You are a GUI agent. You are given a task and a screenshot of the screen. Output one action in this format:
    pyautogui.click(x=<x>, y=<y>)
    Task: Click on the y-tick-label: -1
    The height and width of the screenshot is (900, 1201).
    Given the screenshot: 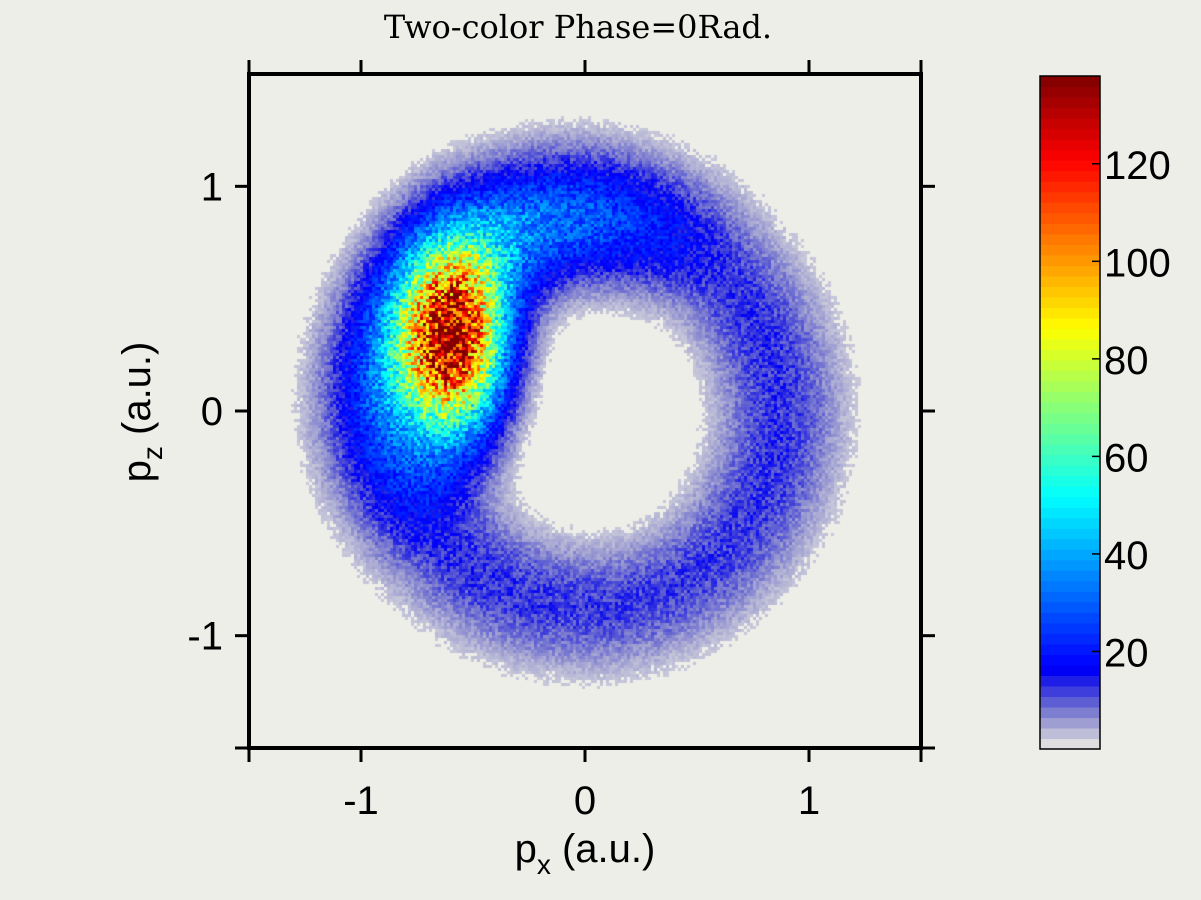 What is the action you would take?
    pyautogui.click(x=205, y=637)
    